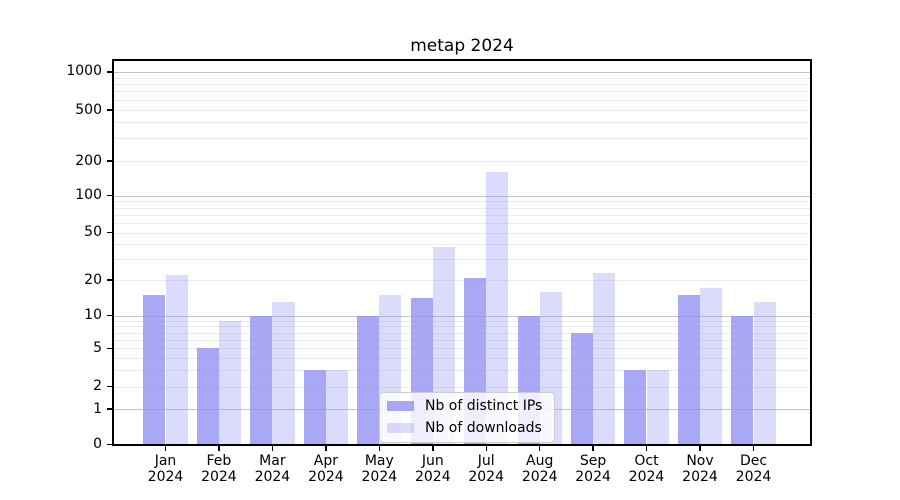  I want to click on y-tick-label: 50, so click(93, 232).